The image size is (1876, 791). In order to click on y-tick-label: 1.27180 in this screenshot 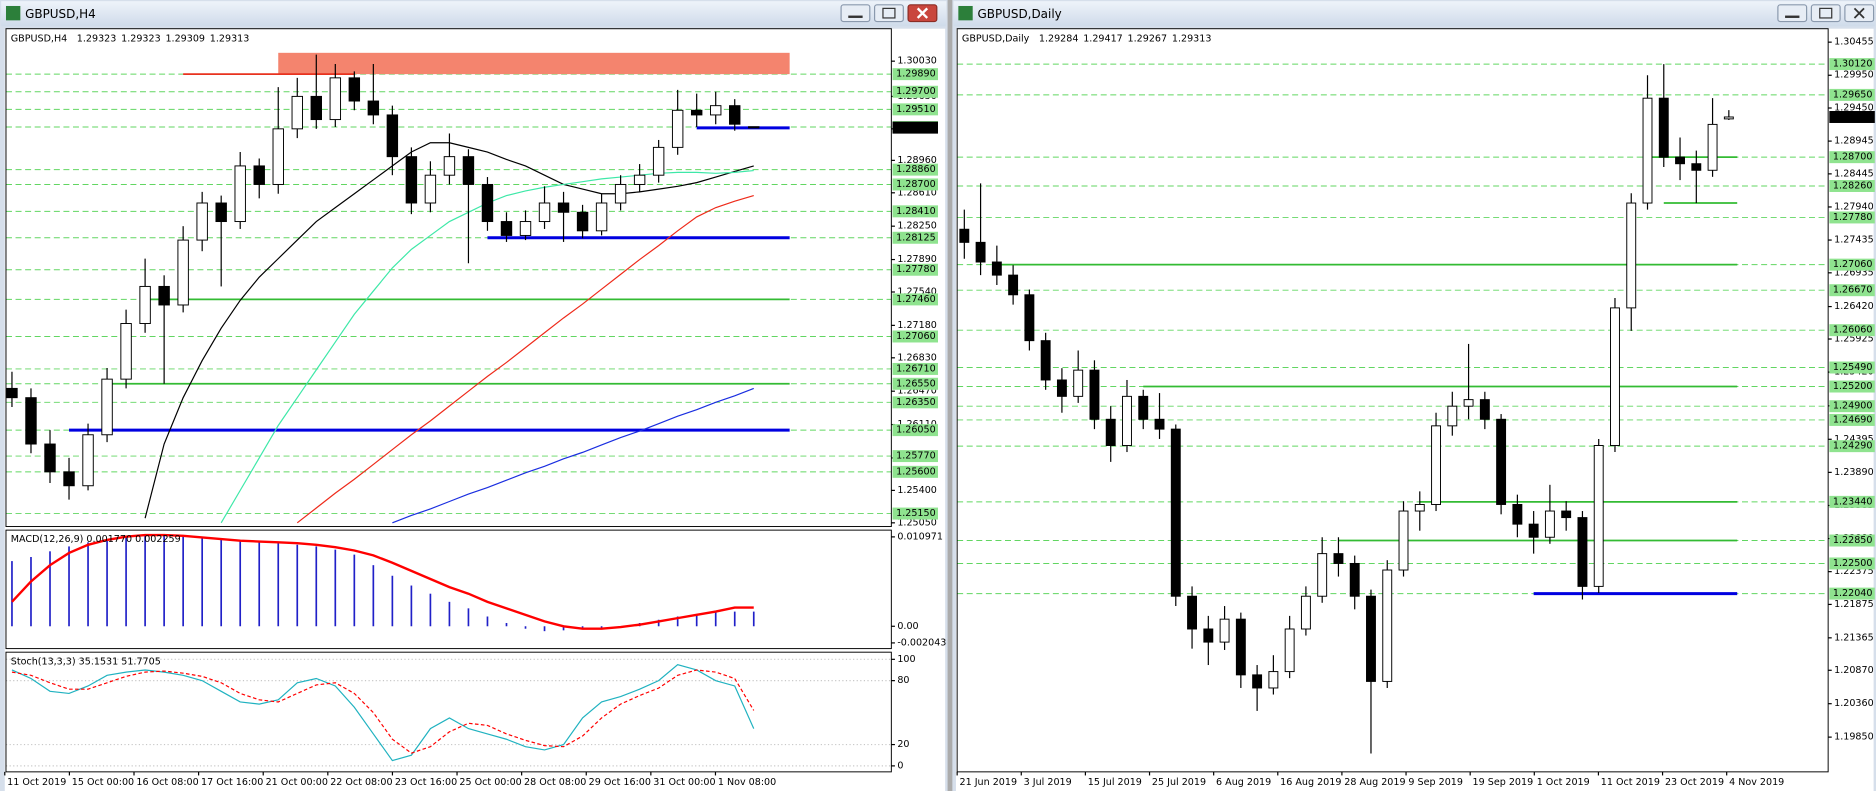, I will do `click(917, 325)`.